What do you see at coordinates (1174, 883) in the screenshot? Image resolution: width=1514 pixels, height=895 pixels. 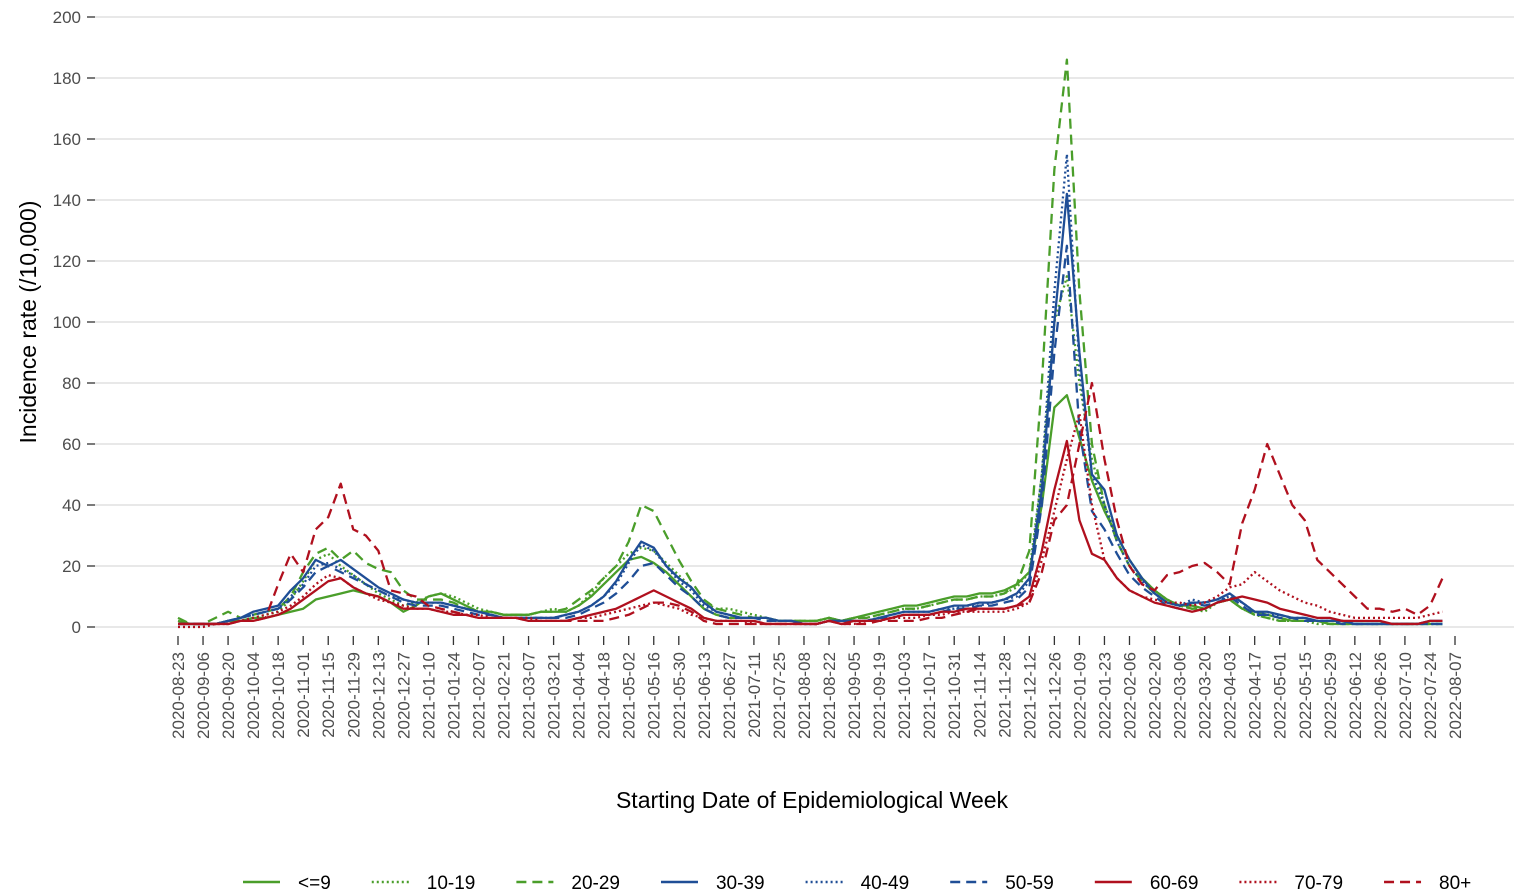 I see `legend-label: 60-69` at bounding box center [1174, 883].